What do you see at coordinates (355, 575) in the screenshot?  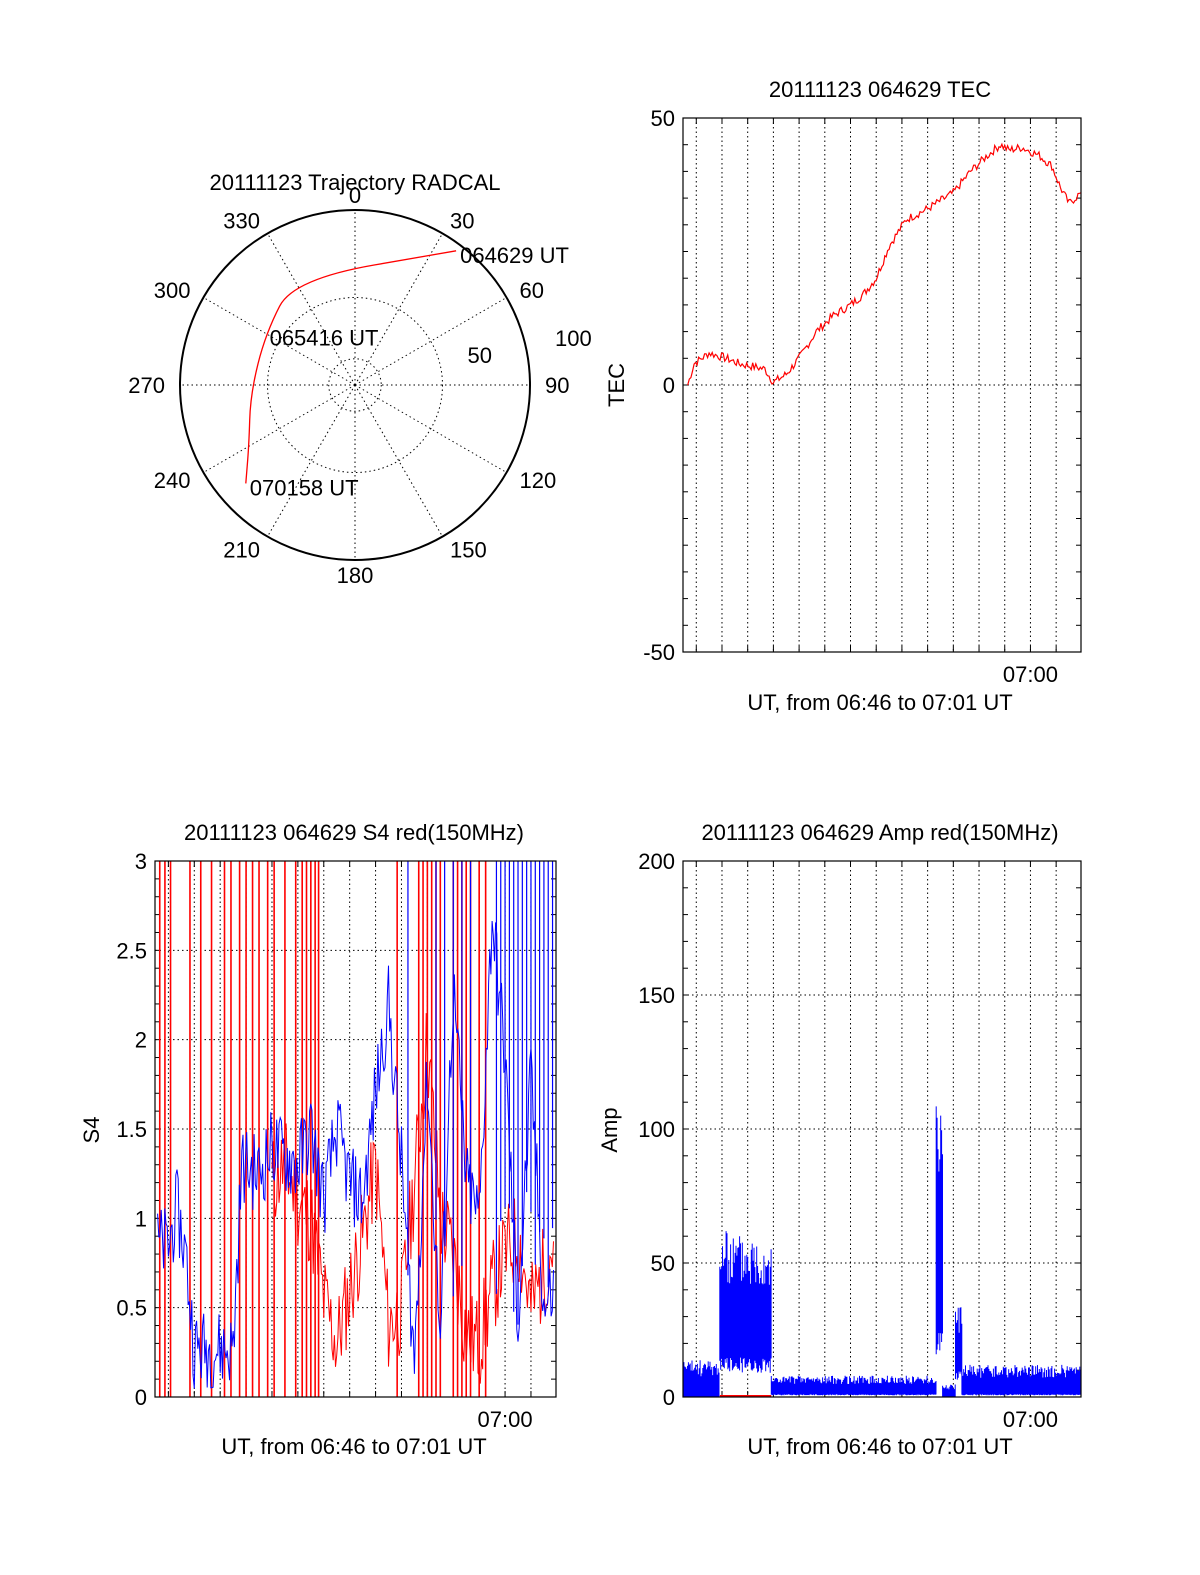 I see `polar-angle-label: 180` at bounding box center [355, 575].